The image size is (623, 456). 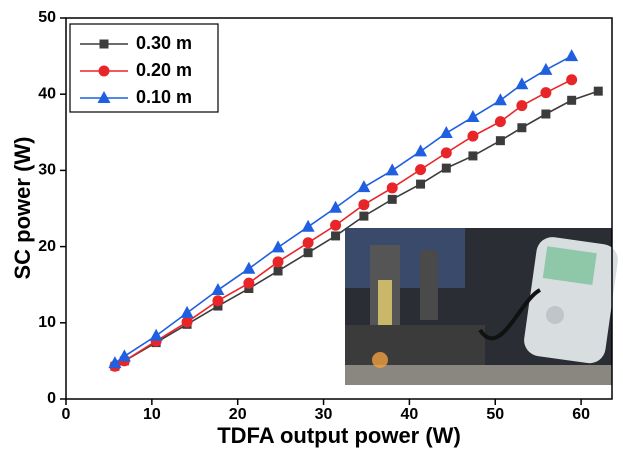 What do you see at coordinates (47, 93) in the screenshot?
I see `y-tick-label: 40` at bounding box center [47, 93].